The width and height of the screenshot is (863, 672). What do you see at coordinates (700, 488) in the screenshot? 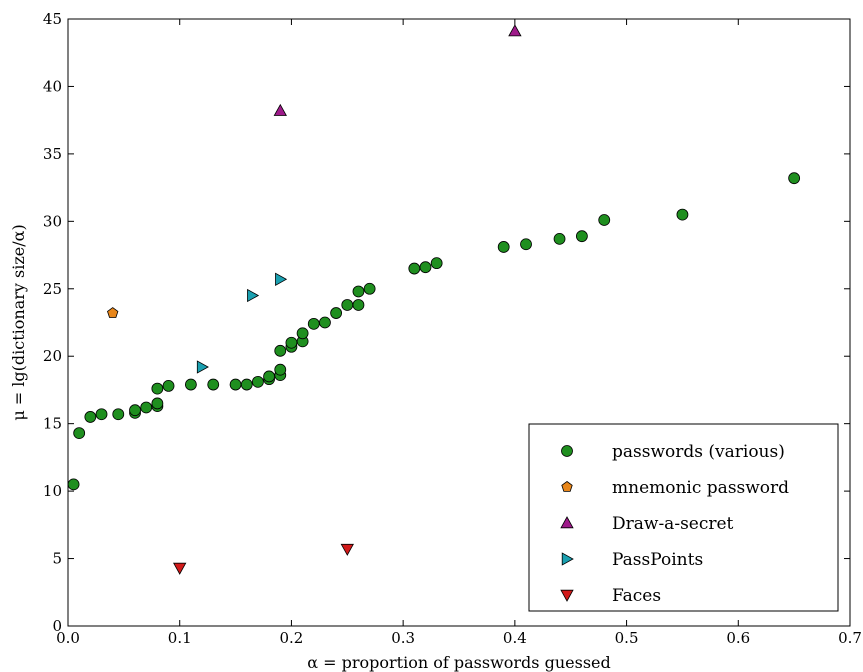
I see `legend-label: mnemonic password` at bounding box center [700, 488].